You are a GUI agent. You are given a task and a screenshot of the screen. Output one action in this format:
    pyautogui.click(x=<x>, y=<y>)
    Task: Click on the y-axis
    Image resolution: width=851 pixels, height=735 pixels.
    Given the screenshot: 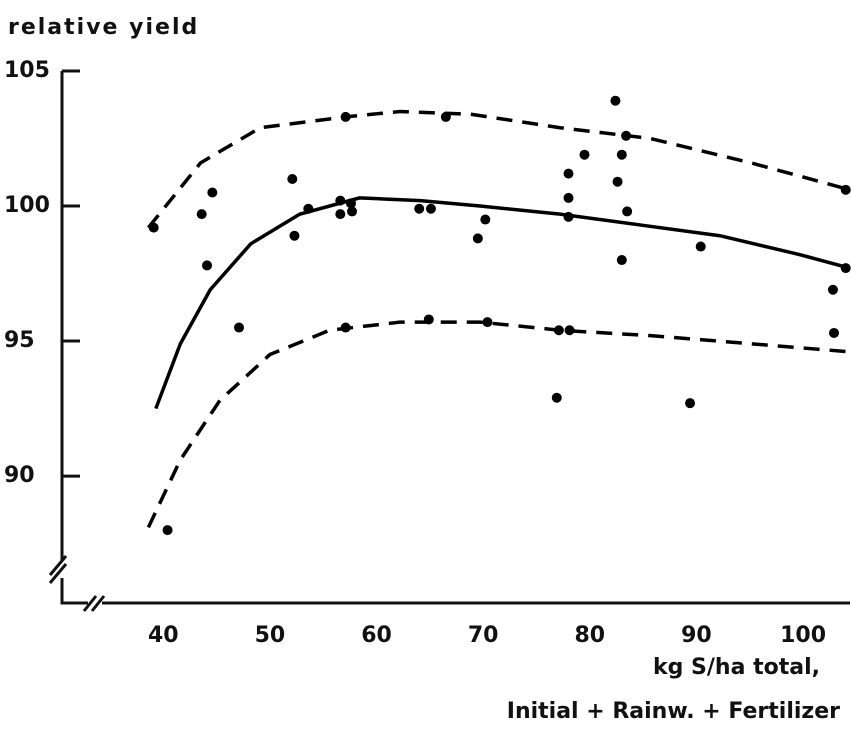 What is the action you would take?
    pyautogui.click(x=74, y=591)
    